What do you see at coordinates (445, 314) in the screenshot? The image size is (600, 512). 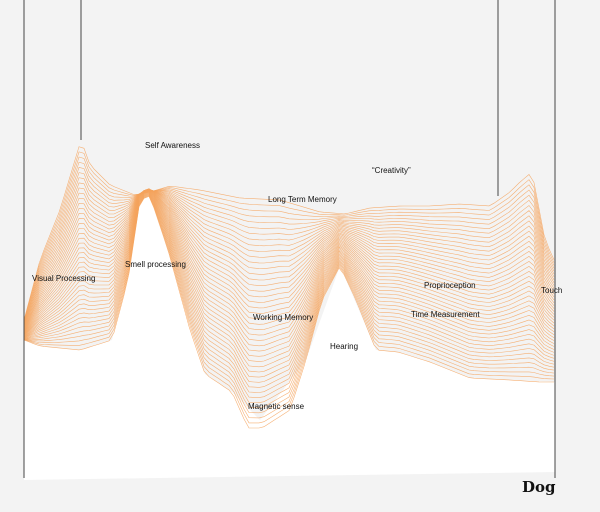 I see `label-time-measurement: Time Measurement` at bounding box center [445, 314].